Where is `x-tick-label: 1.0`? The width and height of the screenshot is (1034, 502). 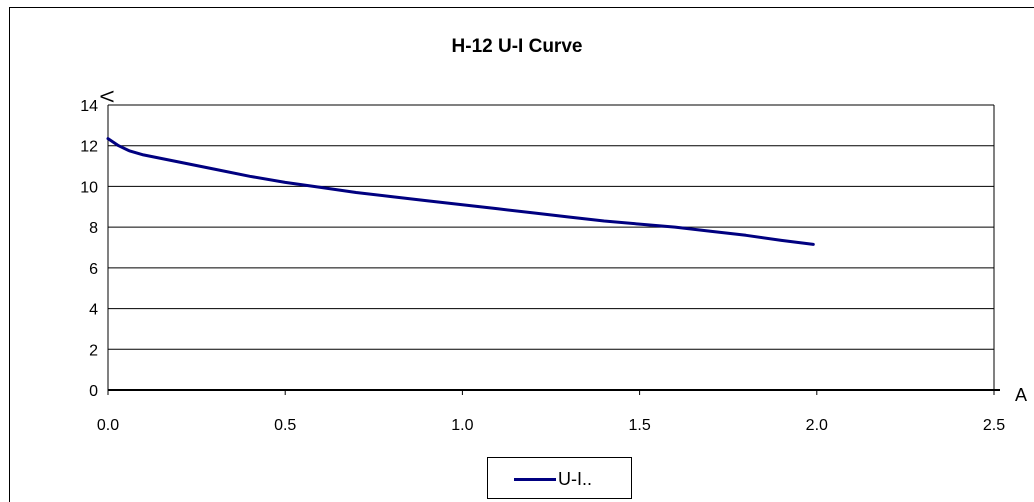 x-tick-label: 1.0 is located at coordinates (462, 425).